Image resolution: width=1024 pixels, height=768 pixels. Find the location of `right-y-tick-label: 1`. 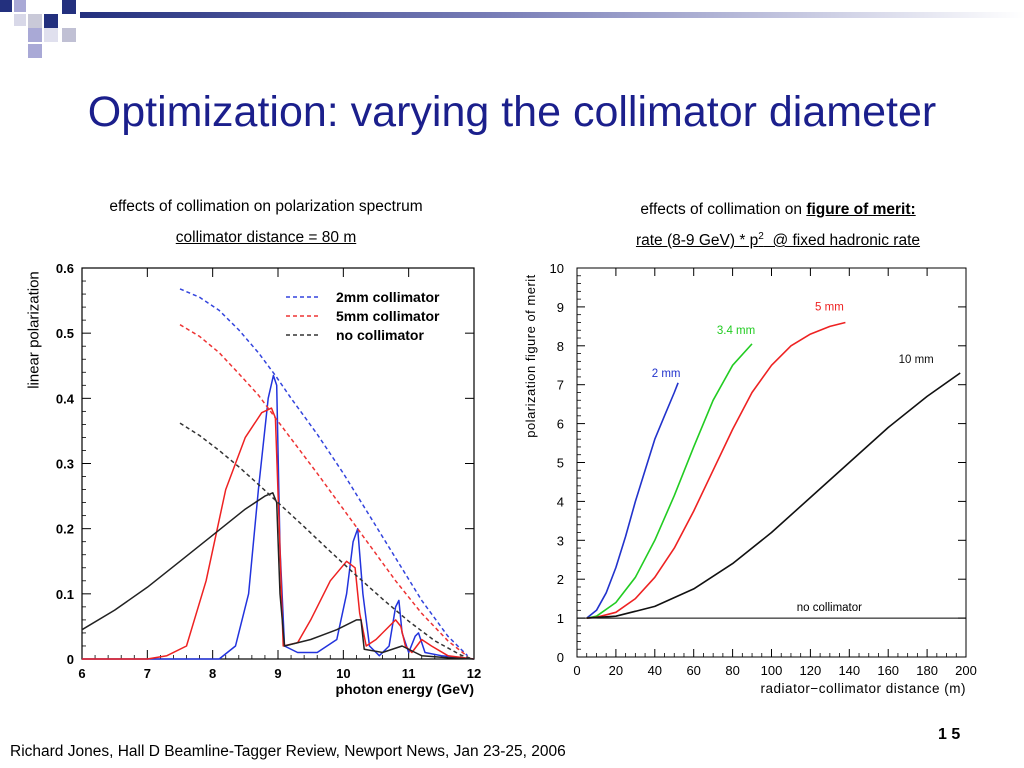

right-y-tick-label: 1 is located at coordinates (560, 618).